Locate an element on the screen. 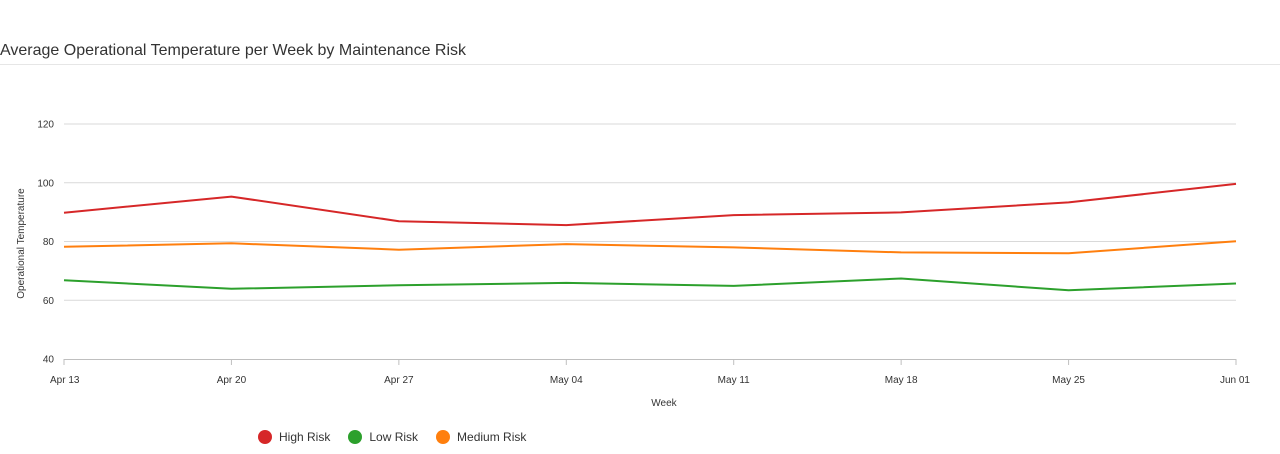 The image size is (1280, 454). y-tick-label: 80 is located at coordinates (49, 242).